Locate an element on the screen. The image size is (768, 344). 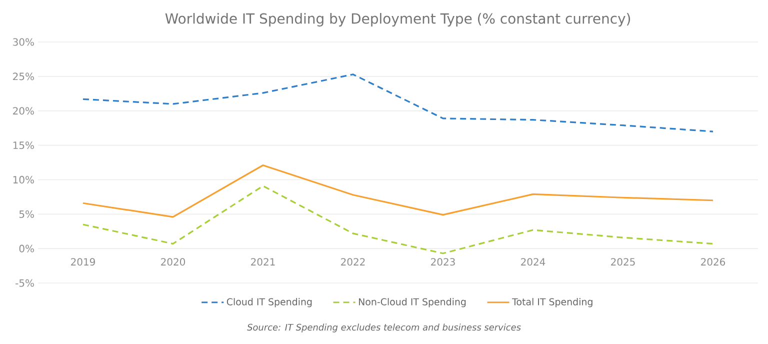
y-tick-label: 10% is located at coordinates (23, 180).